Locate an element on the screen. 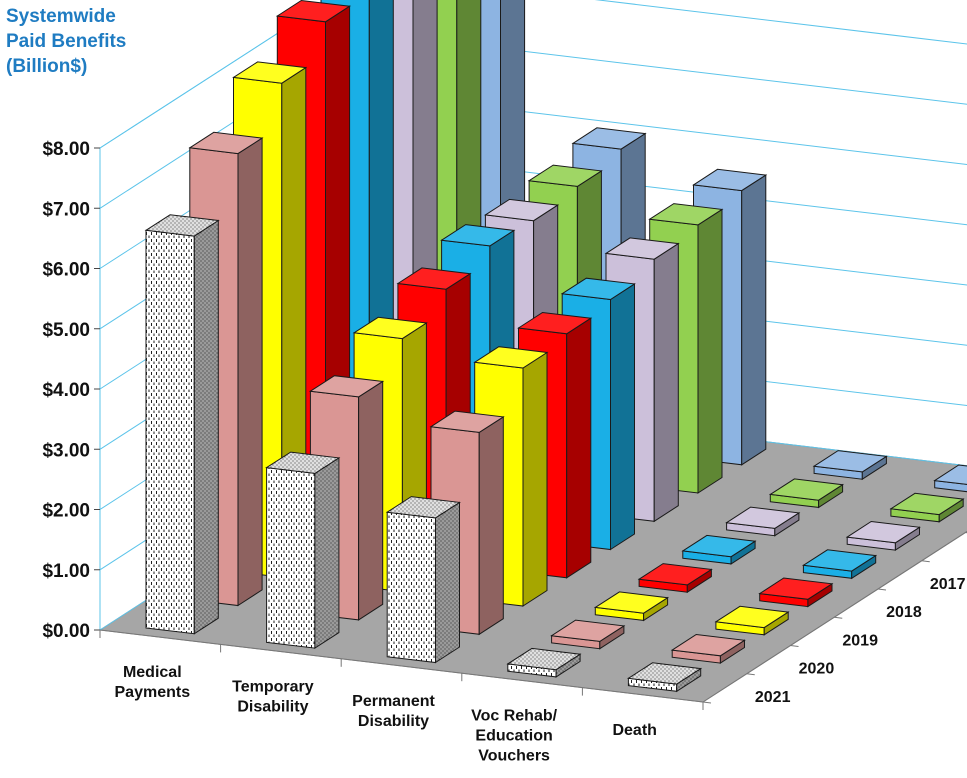 The height and width of the screenshot is (778, 967). chart-title: Systemwide Paid Benefits (Billion$) is located at coordinates (66, 41).